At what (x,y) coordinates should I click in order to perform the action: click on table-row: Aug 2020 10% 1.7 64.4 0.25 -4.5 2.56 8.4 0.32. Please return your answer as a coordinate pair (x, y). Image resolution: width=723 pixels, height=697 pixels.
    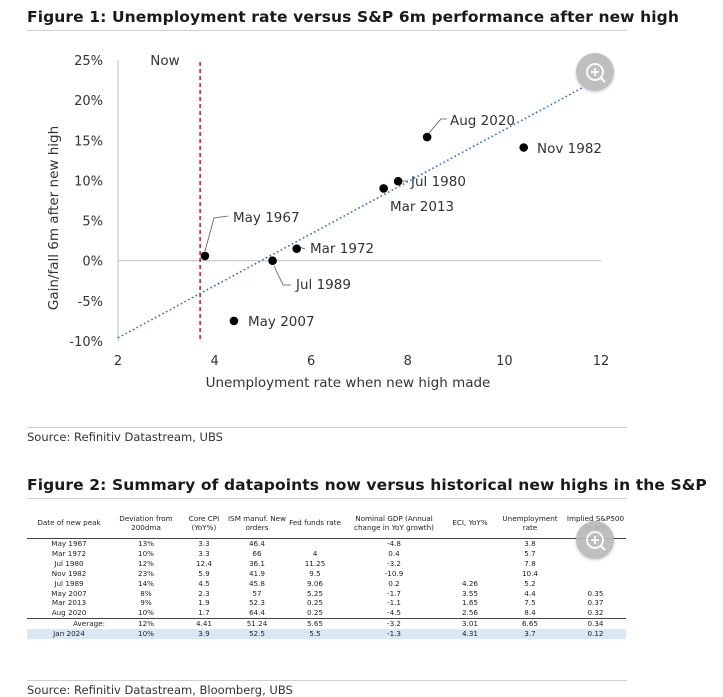
    Looking at the image, I should click on (326, 613).